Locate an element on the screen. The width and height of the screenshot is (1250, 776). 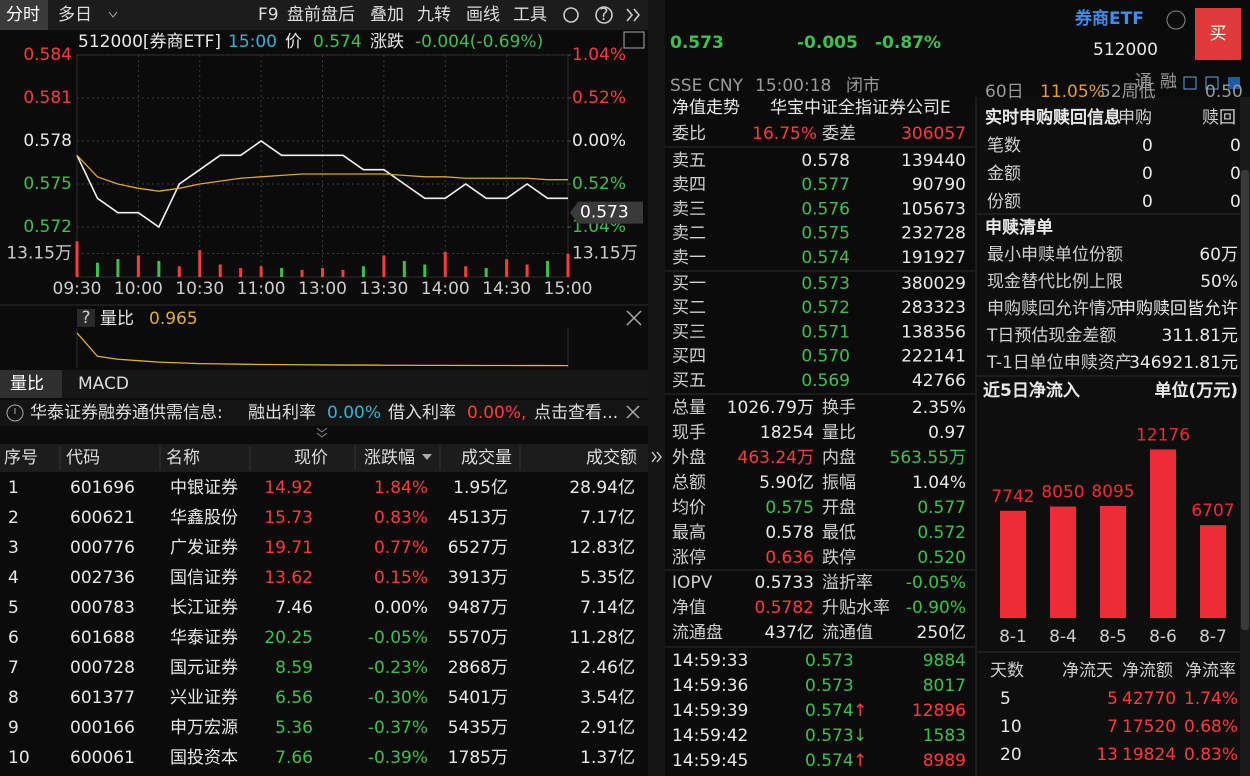
order-price: 0.571 is located at coordinates (825, 332).